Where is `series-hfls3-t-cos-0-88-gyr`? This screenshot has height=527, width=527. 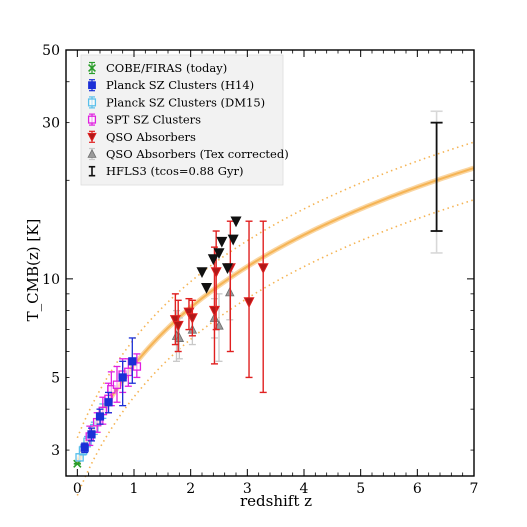
series-hfls3-t-cos-0-88-gyr is located at coordinates (436, 182).